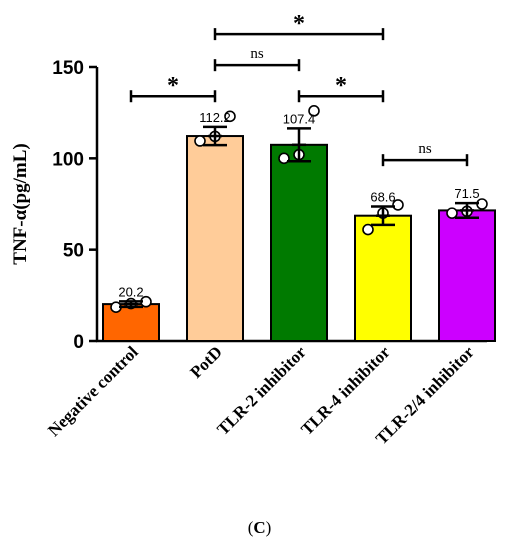  I want to click on y-tick-label: 50, so click(73, 251).